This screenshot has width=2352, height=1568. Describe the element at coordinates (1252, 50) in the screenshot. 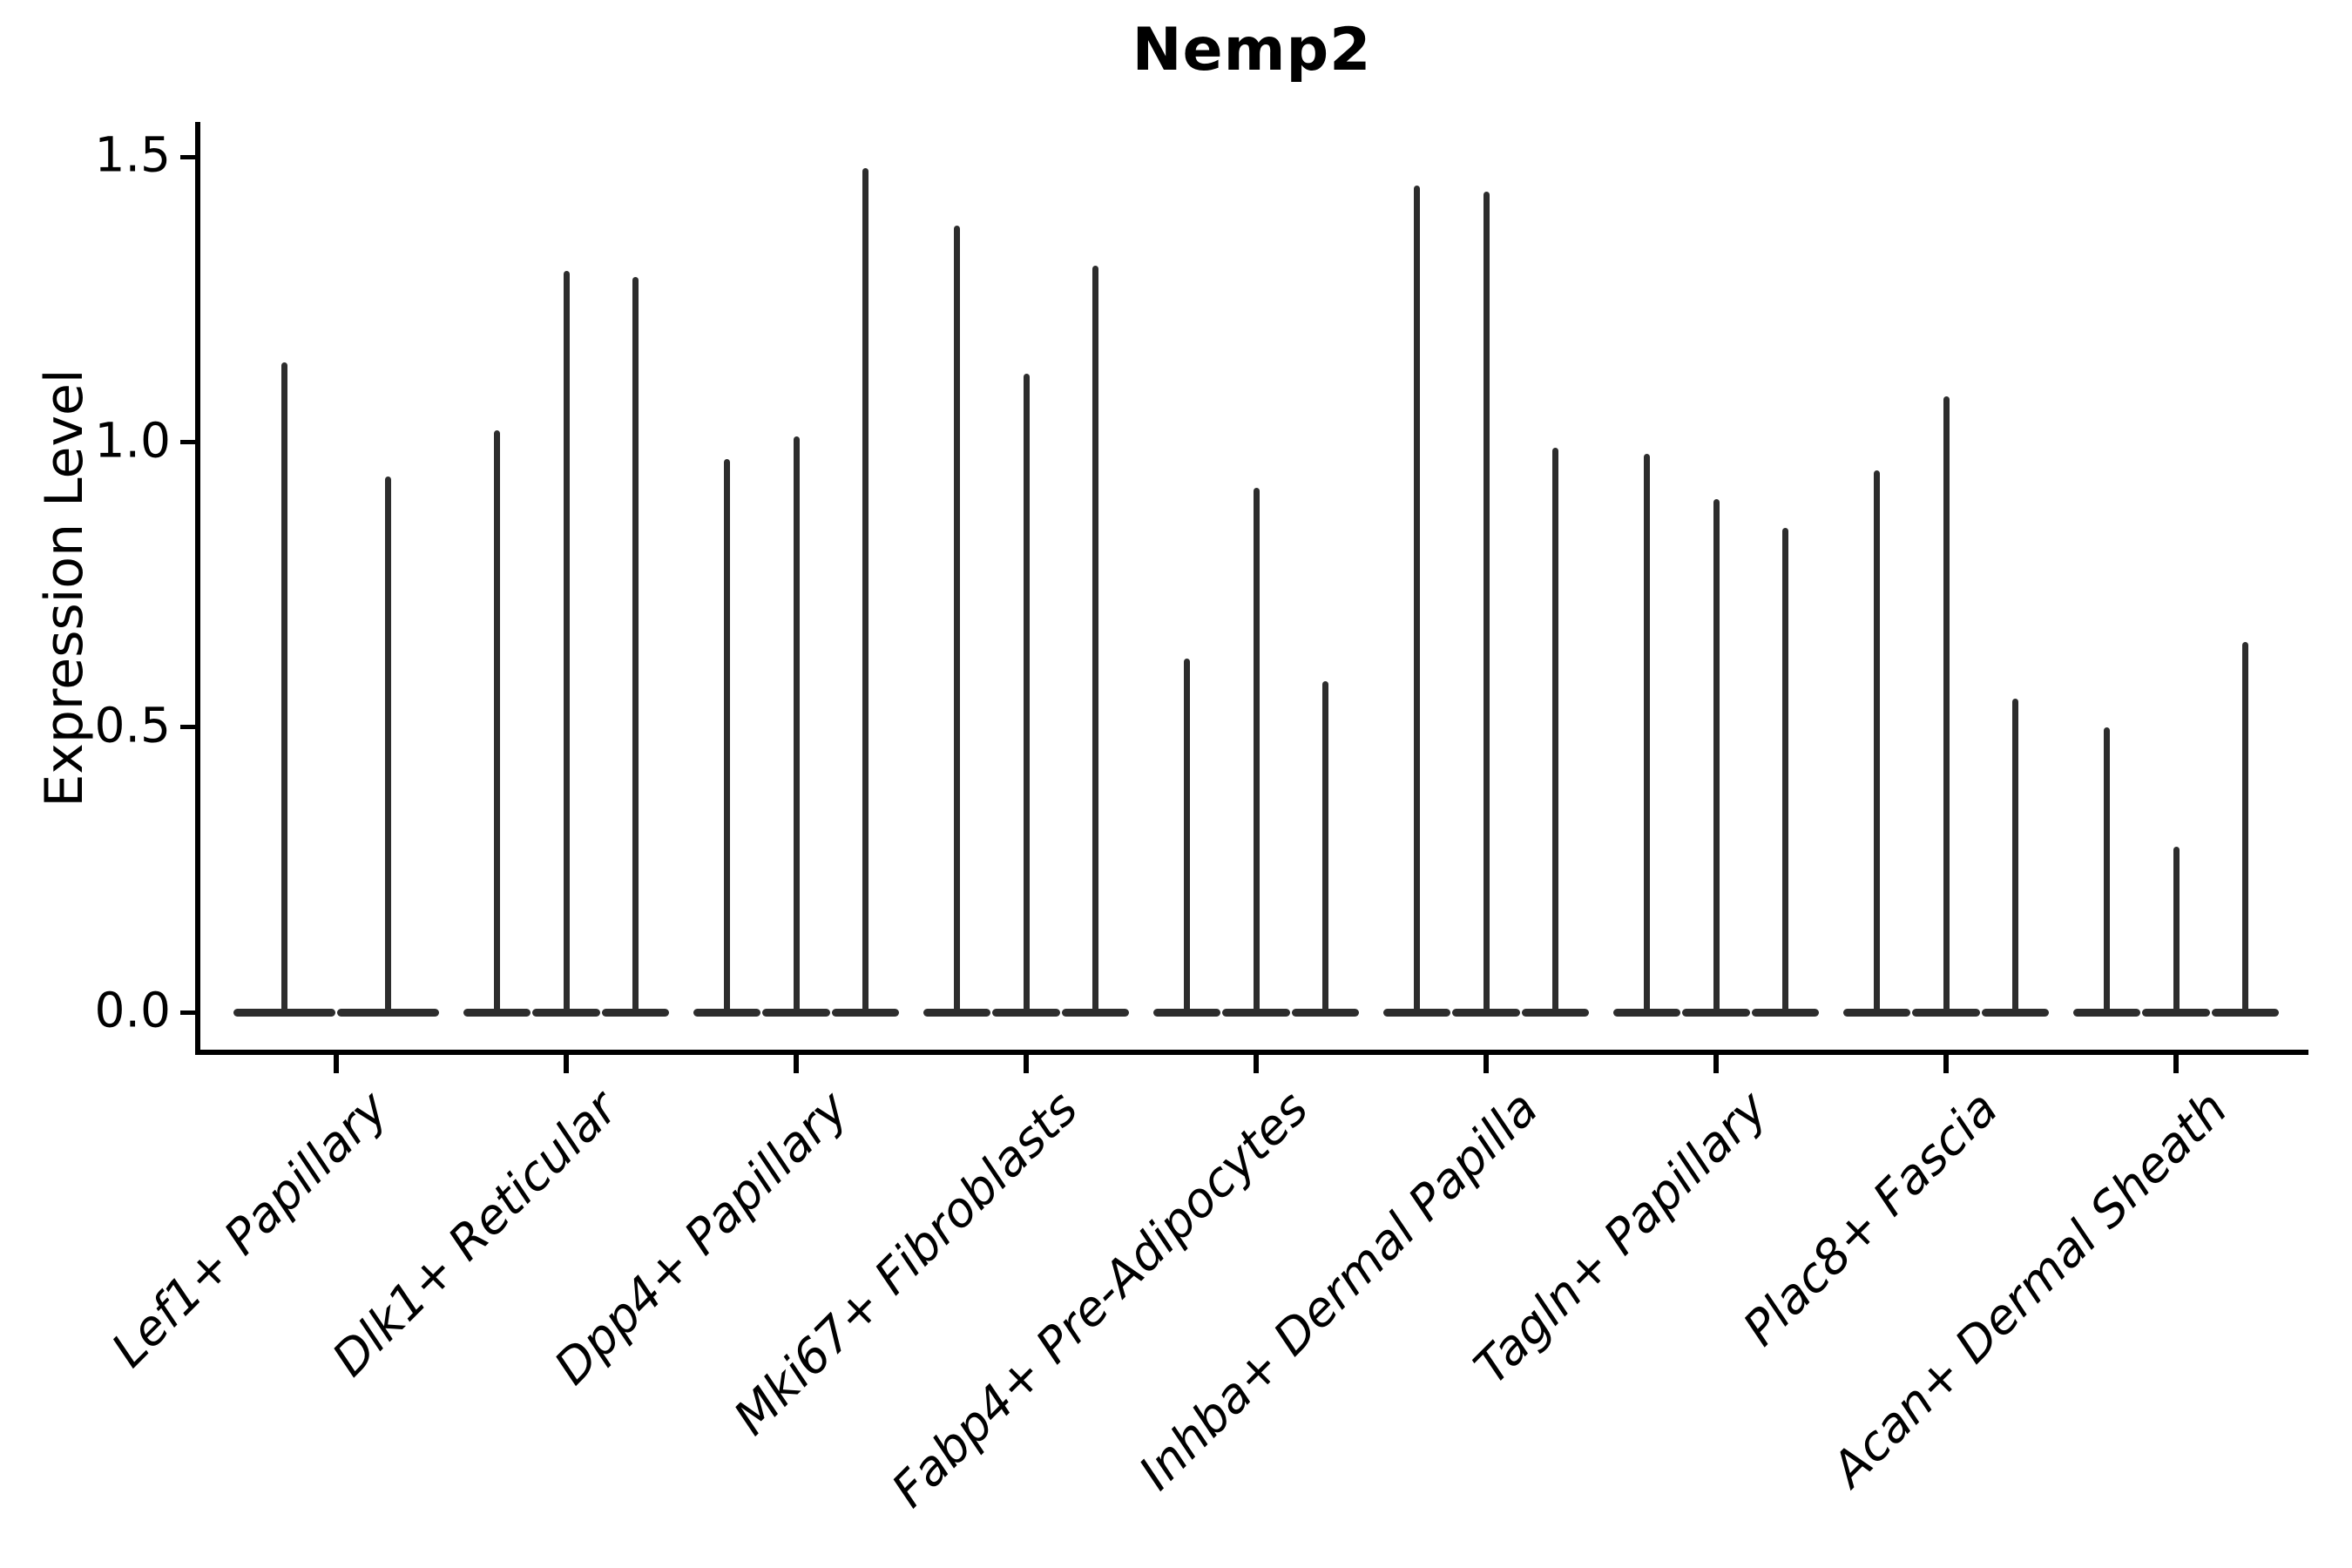

I see `plot-title: Nemp2` at that location.